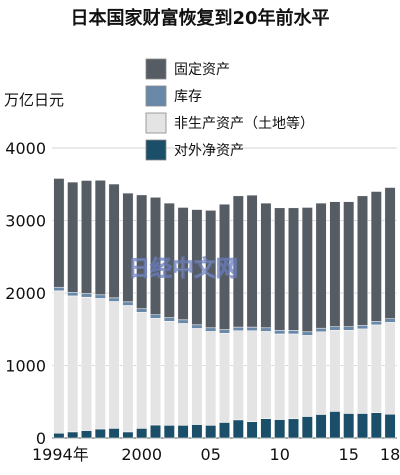 Image resolution: width=400 pixels, height=475 pixels. I want to click on legend-label: 非生产资产（土地等）, so click(244, 123).